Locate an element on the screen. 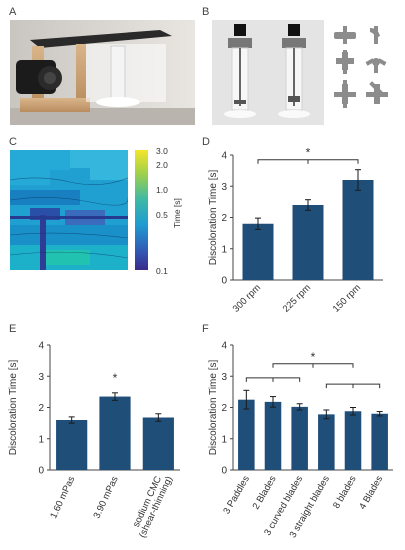 The image size is (405, 550). colorbar-label: Time [s] is located at coordinates (177, 213).